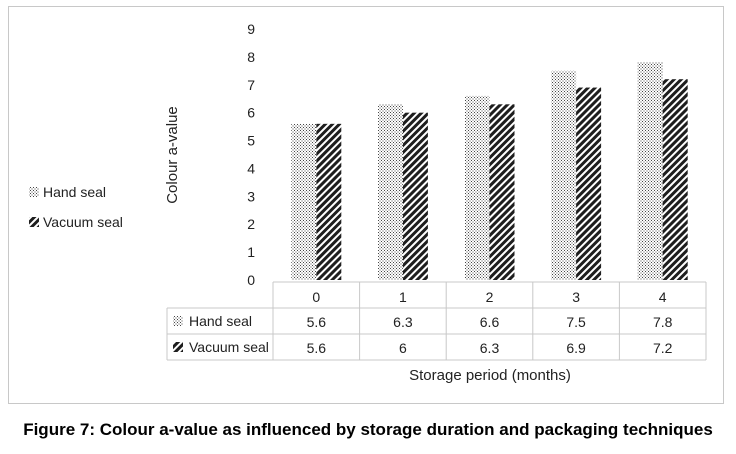 This screenshot has width=736, height=454. What do you see at coordinates (576, 297) in the screenshot?
I see `x-tick-label: 3` at bounding box center [576, 297].